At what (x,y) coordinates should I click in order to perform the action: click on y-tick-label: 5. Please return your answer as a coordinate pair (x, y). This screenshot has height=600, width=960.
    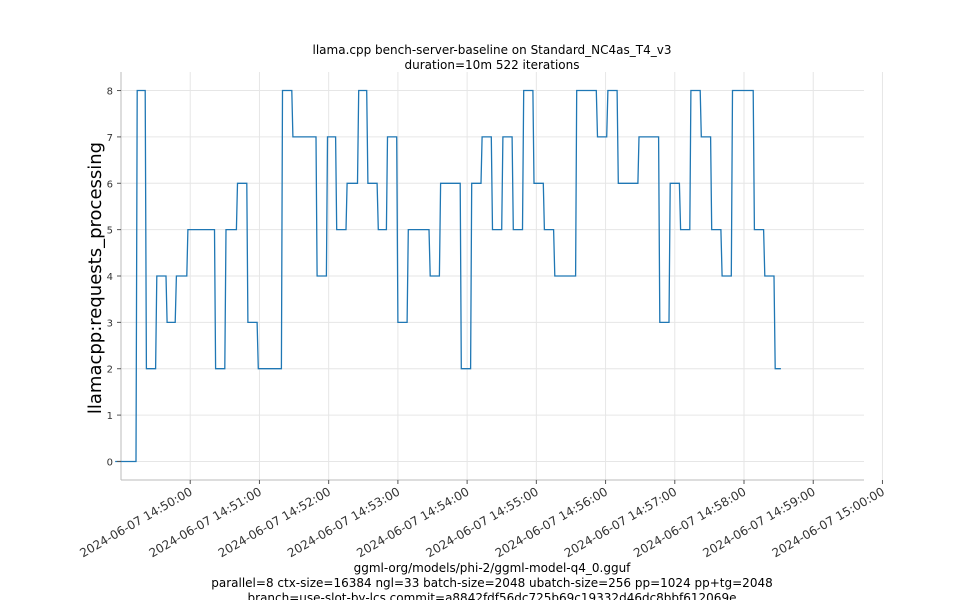
    Looking at the image, I should click on (110, 231).